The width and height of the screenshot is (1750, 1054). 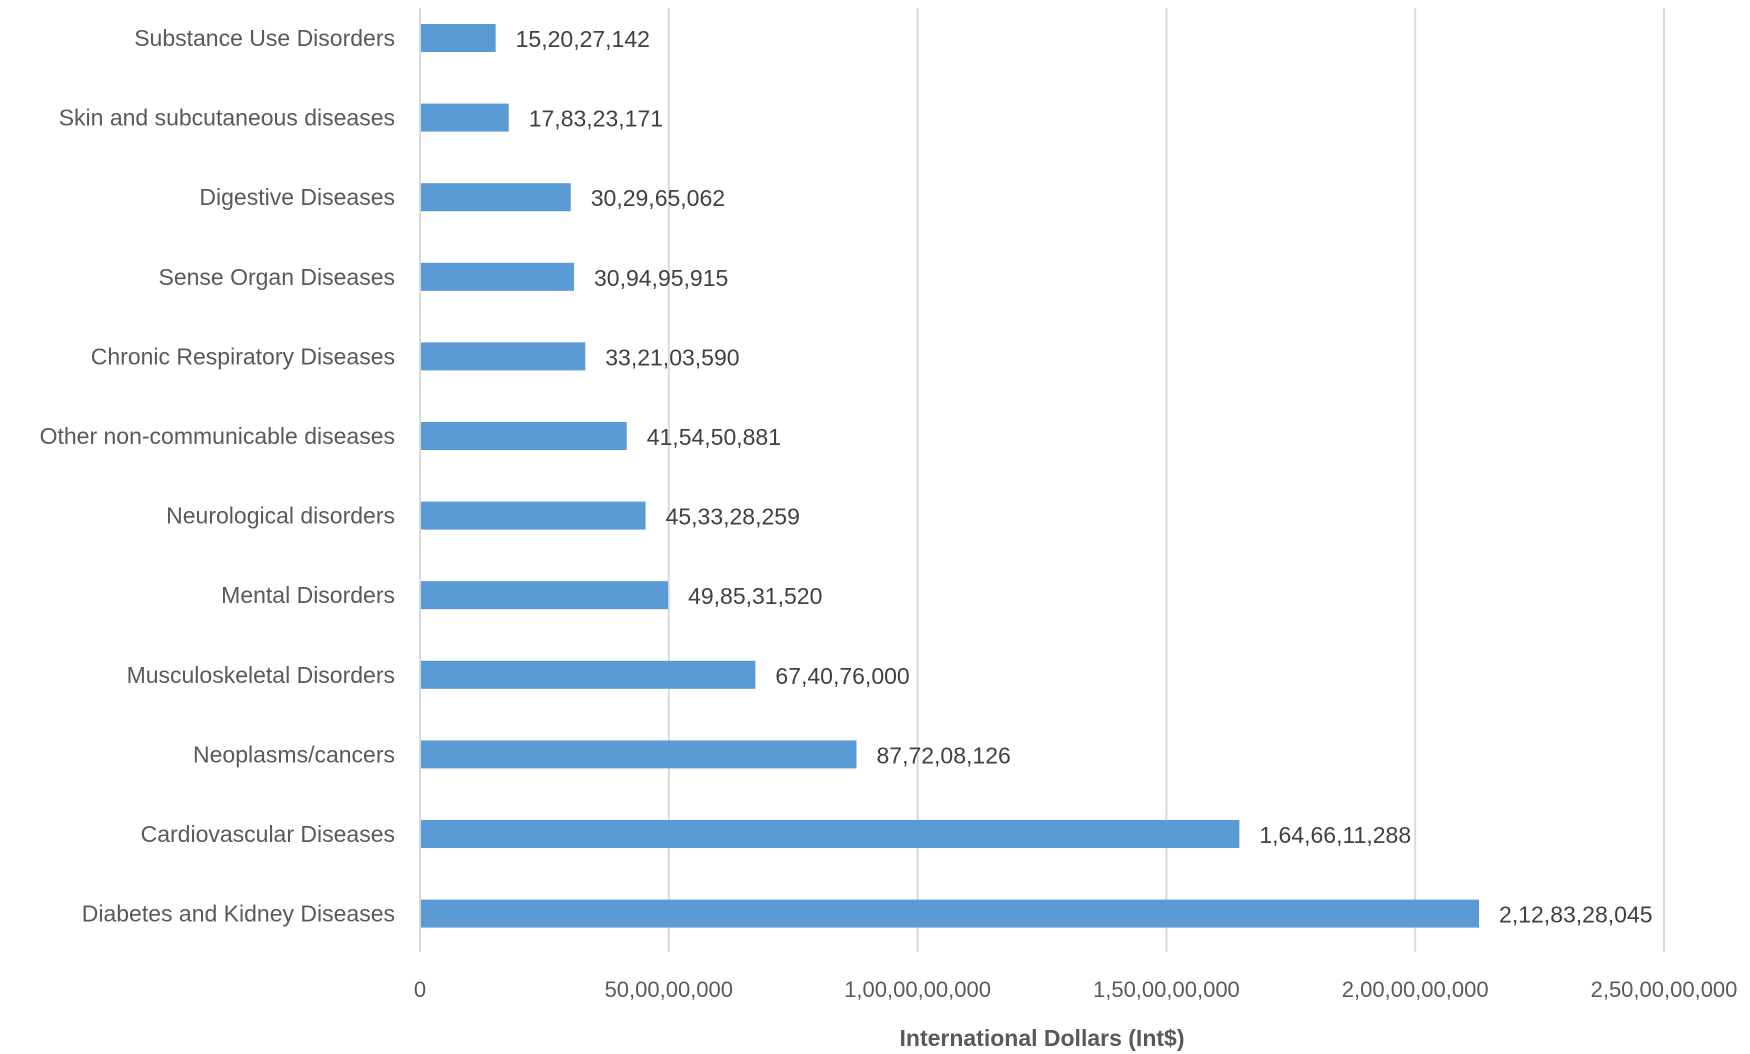 What do you see at coordinates (943, 755) in the screenshot?
I see `data-label: 87,72,08,126` at bounding box center [943, 755].